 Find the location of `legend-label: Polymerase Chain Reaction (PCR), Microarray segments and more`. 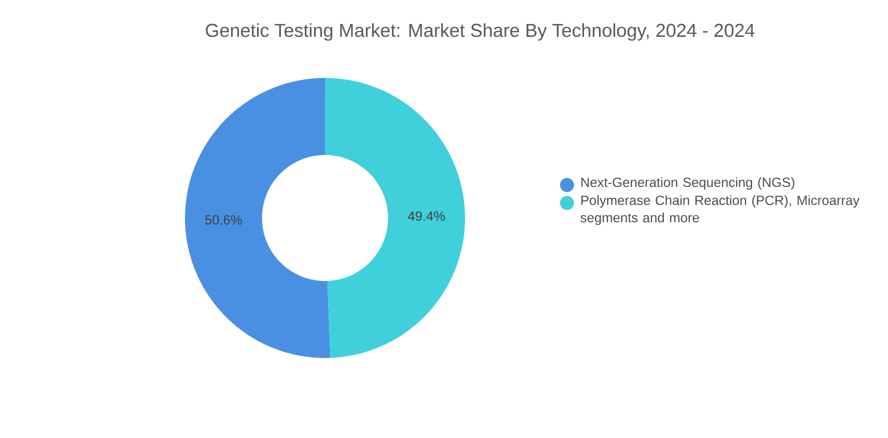

legend-label: Polymerase Chain Reaction (PCR), Microarray segments and more is located at coordinates (720, 210).